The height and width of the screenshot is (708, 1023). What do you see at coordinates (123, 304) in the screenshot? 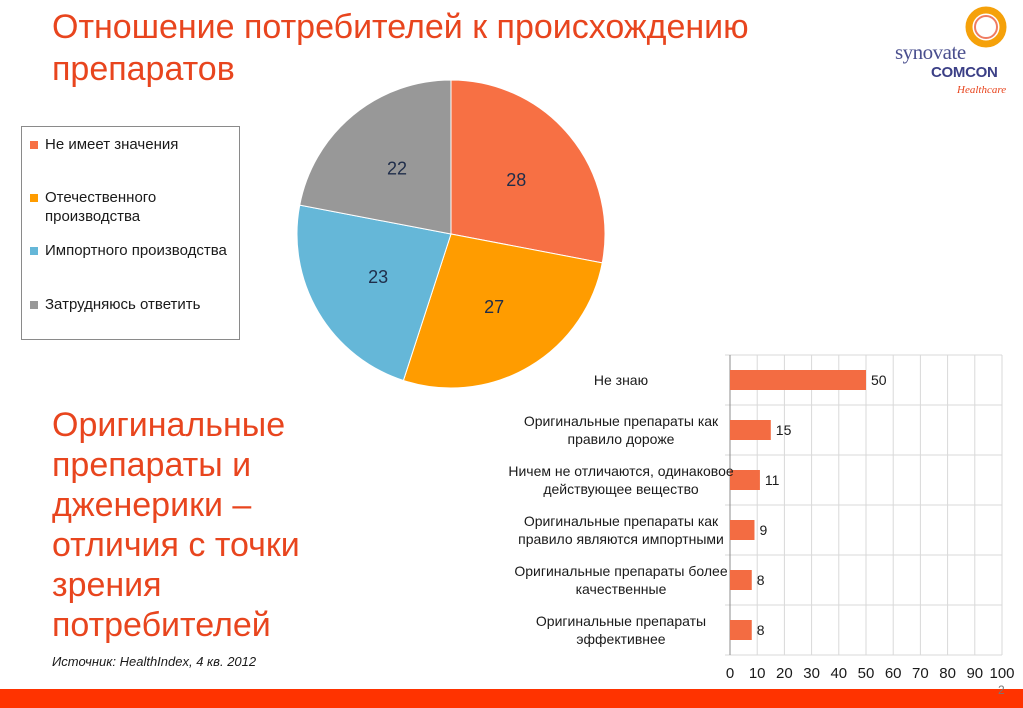
I see `legend-label: Затрудняюсь ответить` at bounding box center [123, 304].